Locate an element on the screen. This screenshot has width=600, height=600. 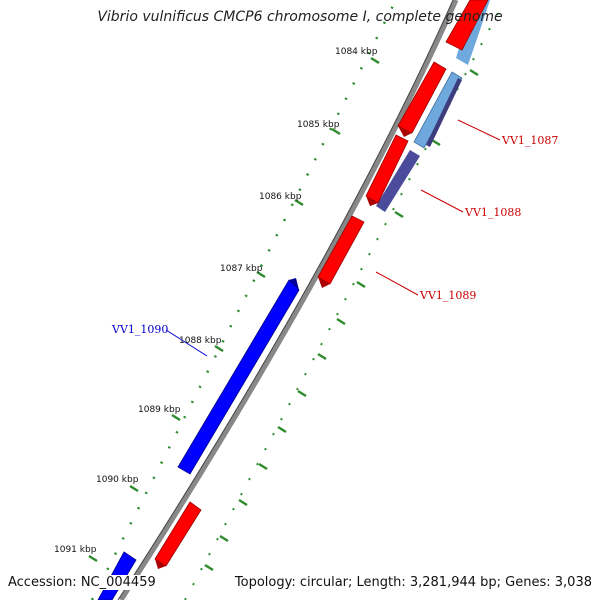
forward-gene-top is located at coordinates (467, 25).